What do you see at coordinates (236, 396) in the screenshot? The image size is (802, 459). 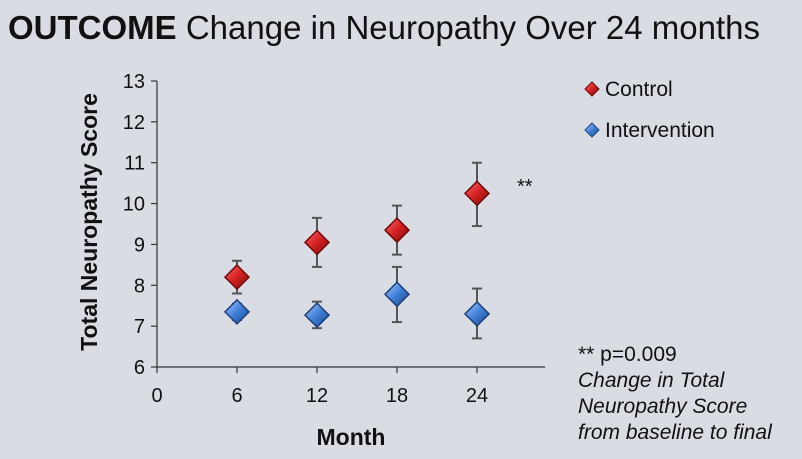 I see `x-tick-label: 6` at bounding box center [236, 396].